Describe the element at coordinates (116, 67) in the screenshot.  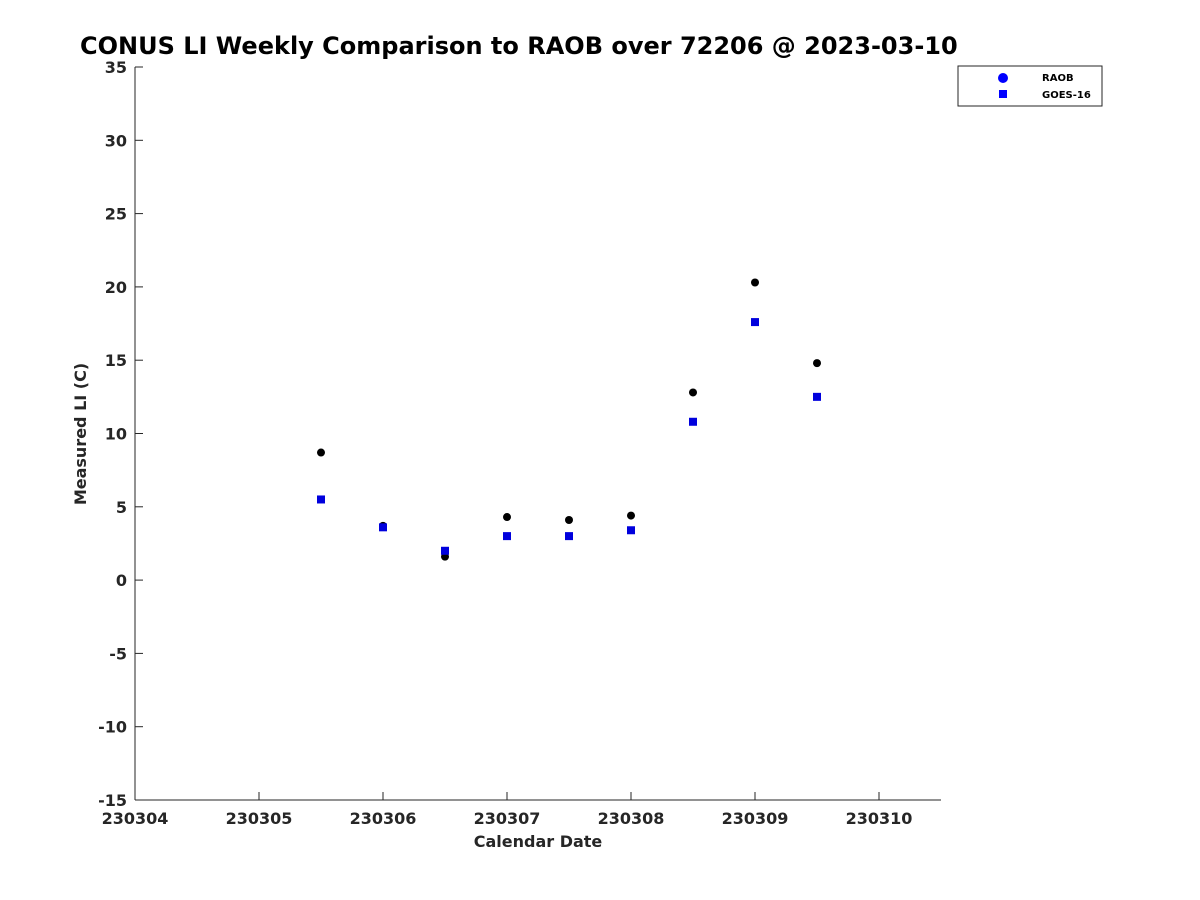
I see `y-tick-label: 35` at that location.